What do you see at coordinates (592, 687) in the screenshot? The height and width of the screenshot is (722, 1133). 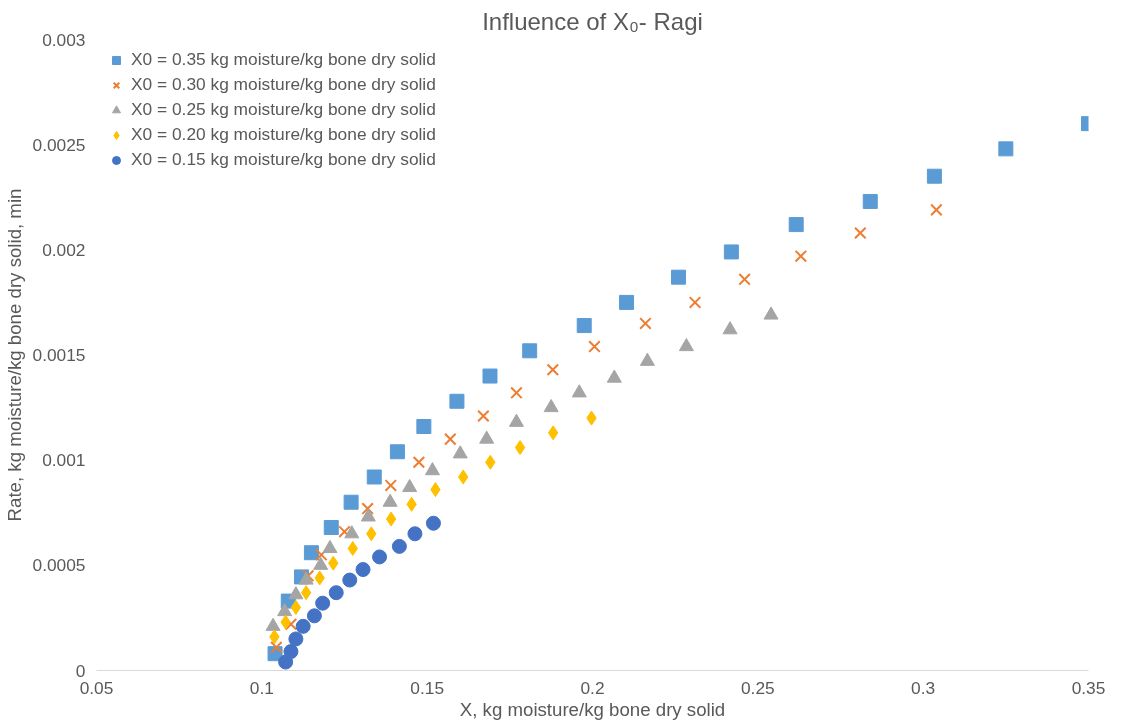 I see `x-tick-label: 0.2` at bounding box center [592, 687].